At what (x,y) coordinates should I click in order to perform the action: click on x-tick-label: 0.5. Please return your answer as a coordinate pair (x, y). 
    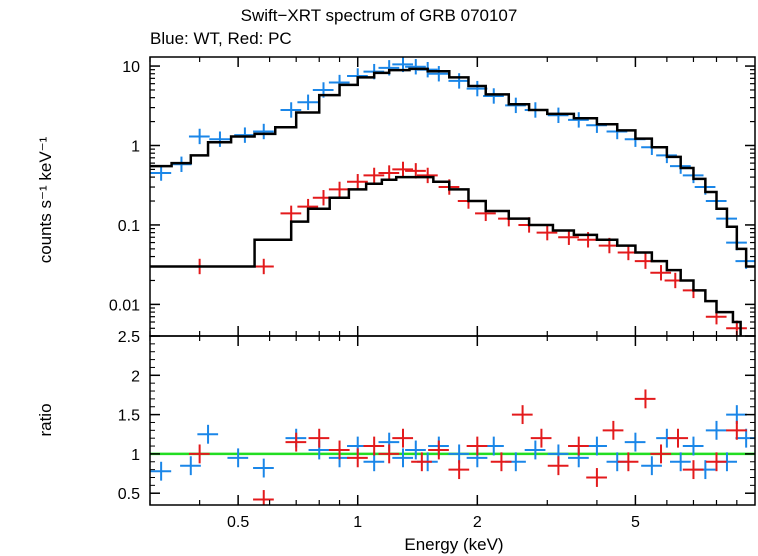
    Looking at the image, I should click on (238, 522).